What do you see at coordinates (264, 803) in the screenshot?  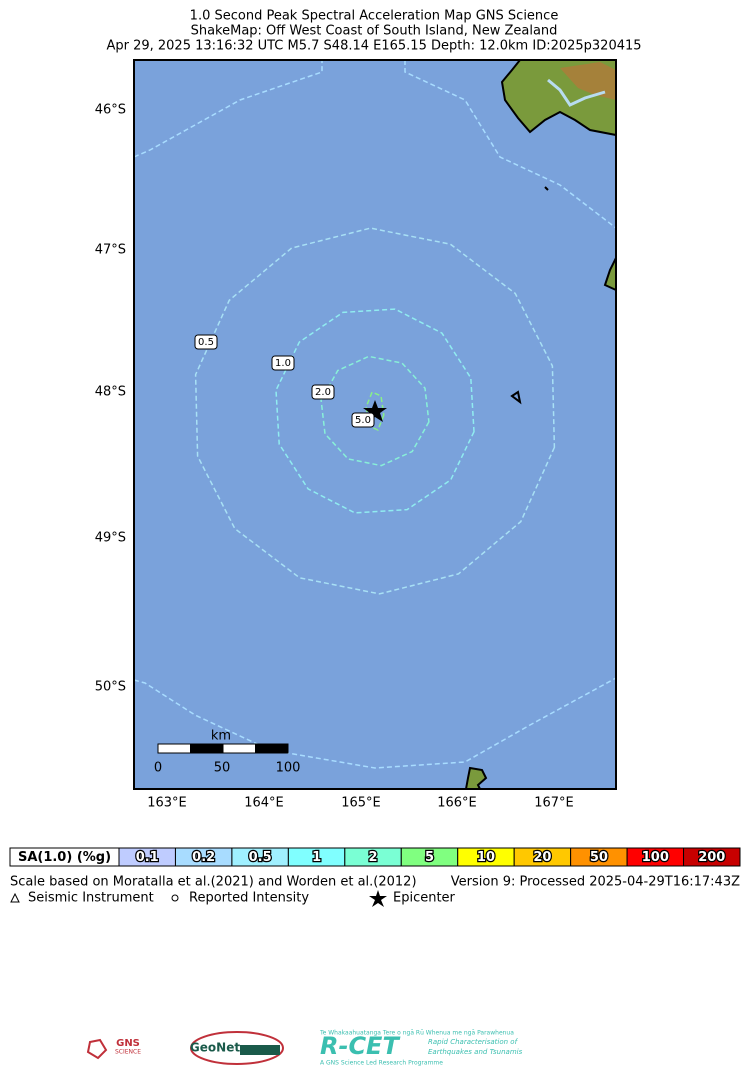 I see `lon-label: 164°E` at bounding box center [264, 803].